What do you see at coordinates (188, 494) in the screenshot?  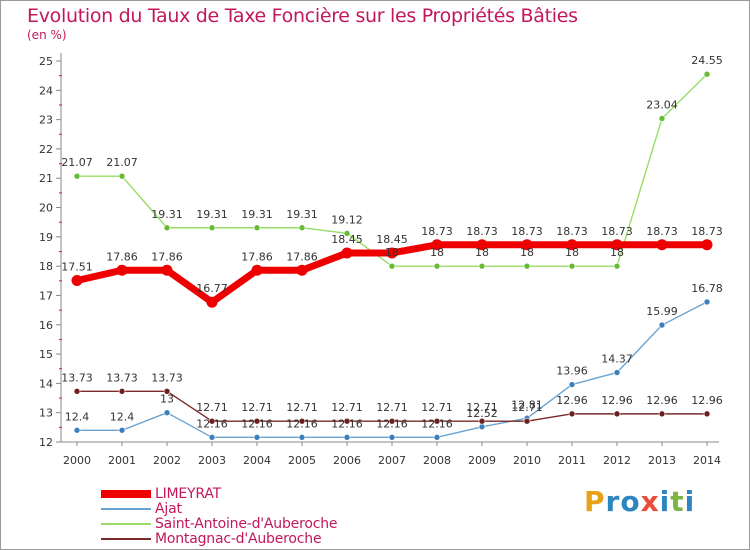 I see `legend-label: LIMEYRAT` at bounding box center [188, 494].